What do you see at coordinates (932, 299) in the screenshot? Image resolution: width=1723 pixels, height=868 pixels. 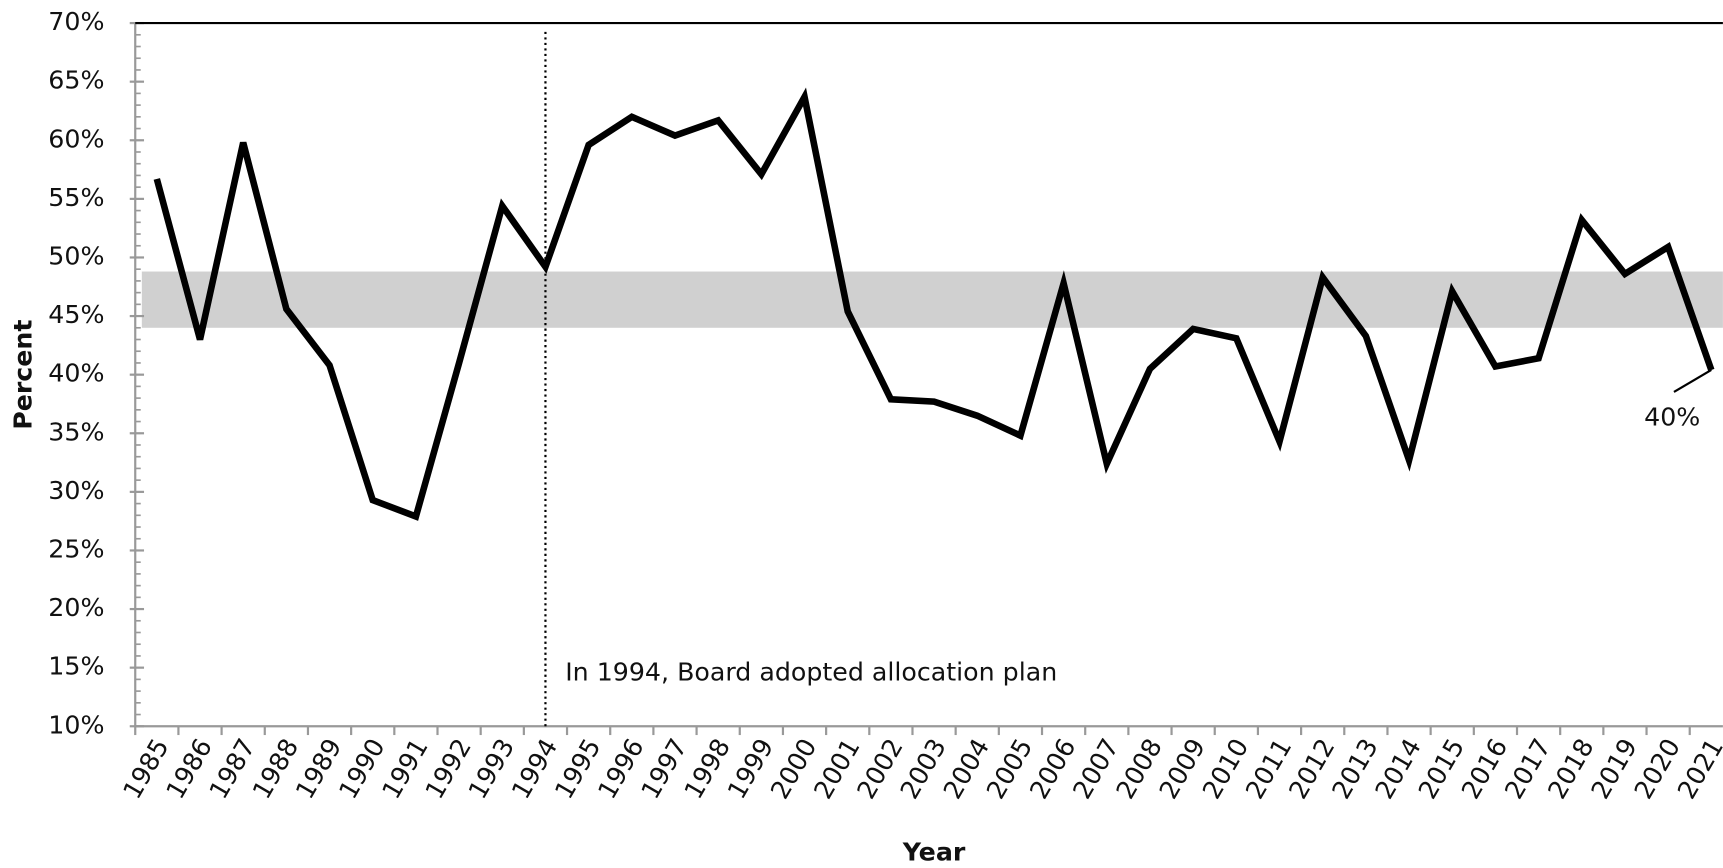 I see `shaded-range` at bounding box center [932, 299].